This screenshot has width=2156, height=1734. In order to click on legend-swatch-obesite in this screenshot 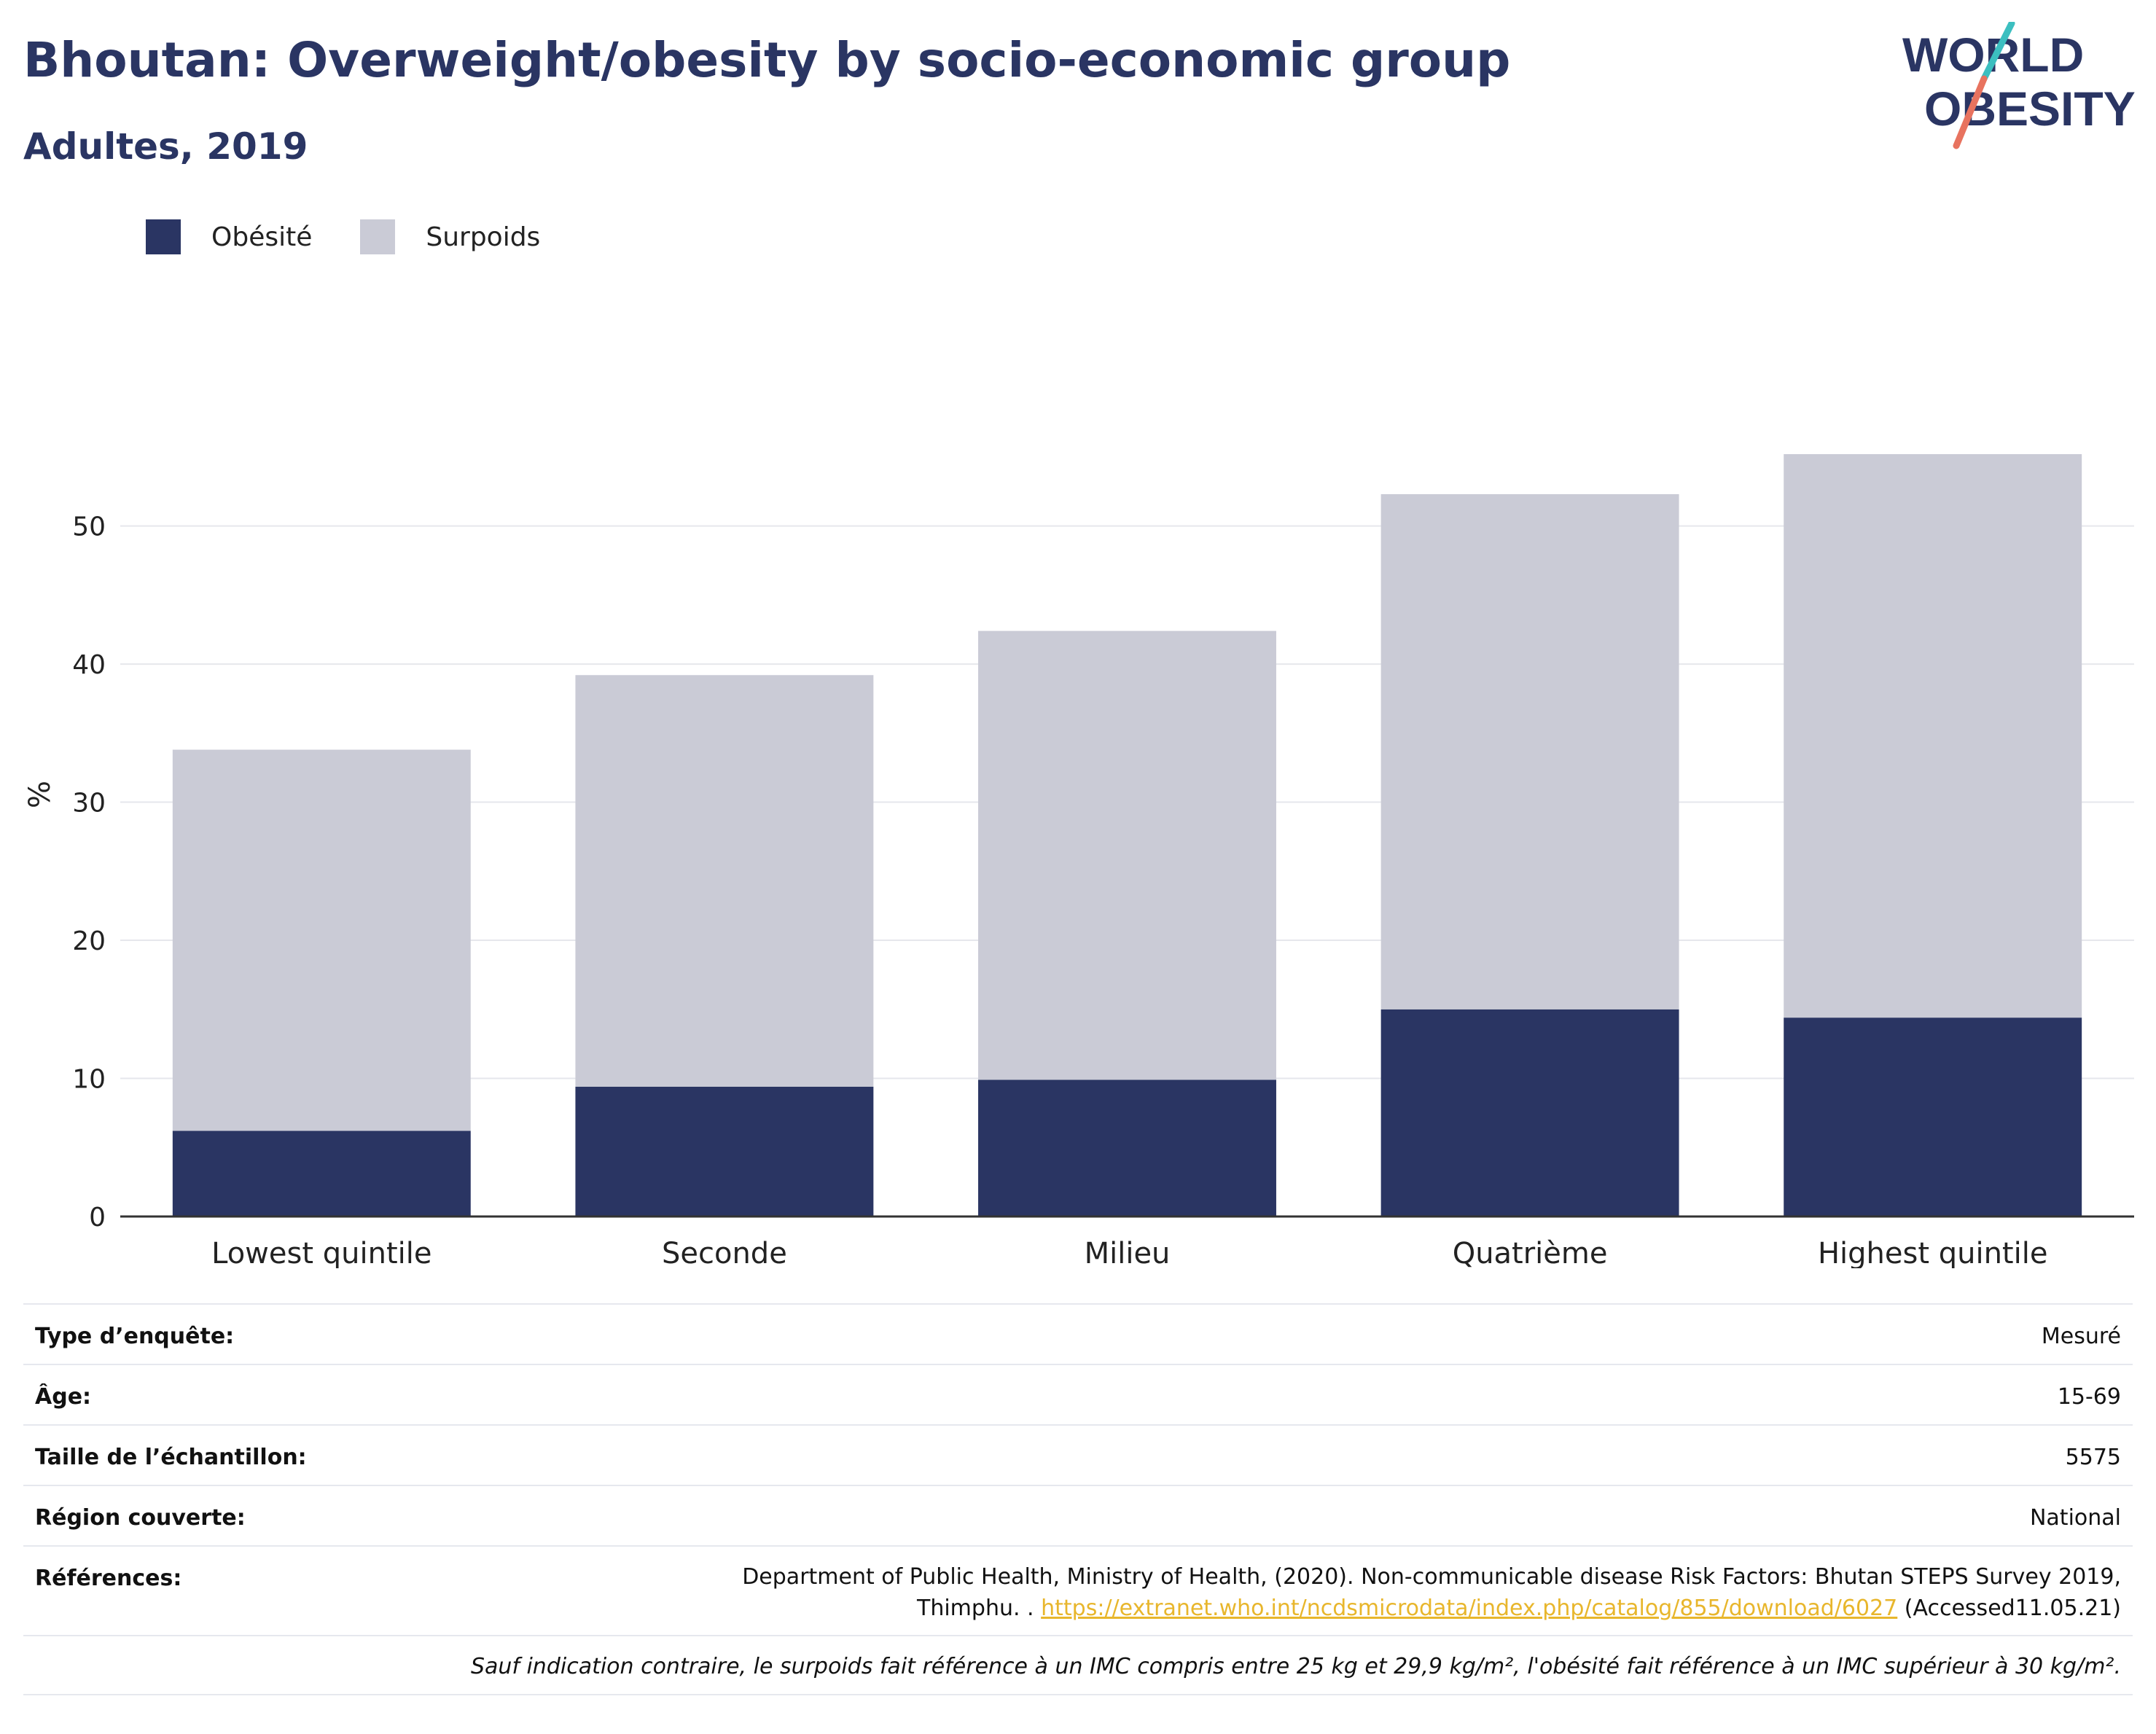, I will do `click(163, 236)`.